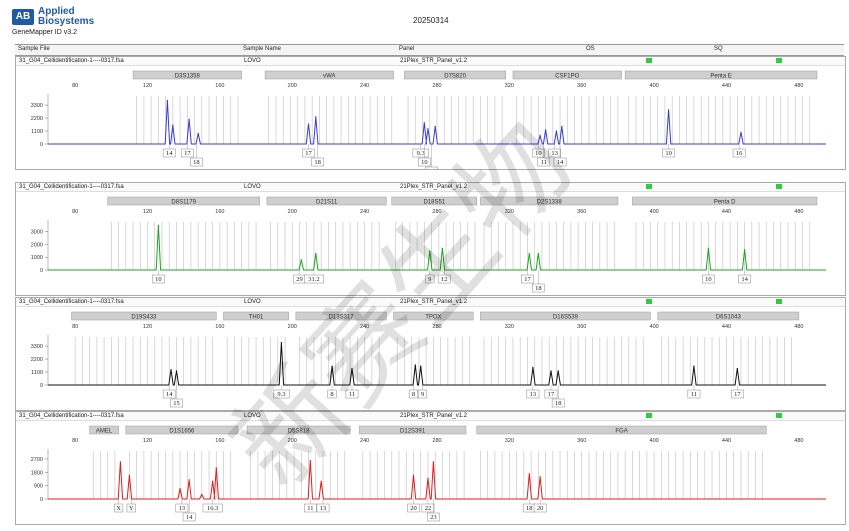 The image size is (849, 531). I want to click on allele-label: 14, so click(744, 279).